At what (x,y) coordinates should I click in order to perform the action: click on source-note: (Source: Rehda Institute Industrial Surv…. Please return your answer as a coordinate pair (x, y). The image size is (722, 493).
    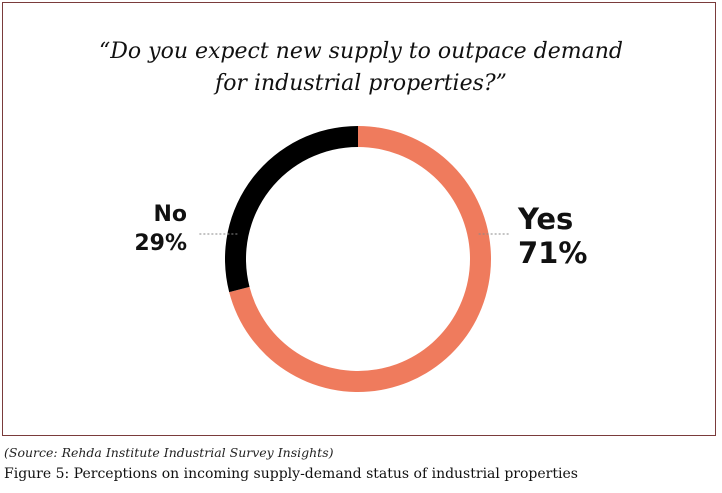
    Looking at the image, I should click on (169, 452).